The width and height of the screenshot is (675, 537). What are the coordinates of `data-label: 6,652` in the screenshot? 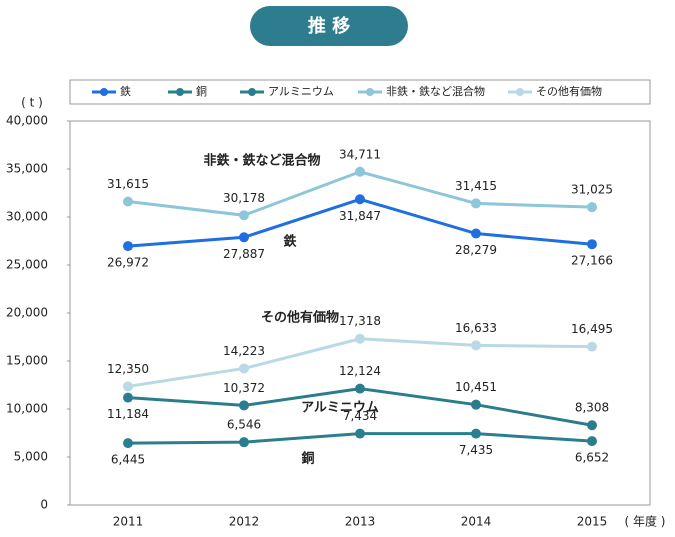 It's located at (592, 458).